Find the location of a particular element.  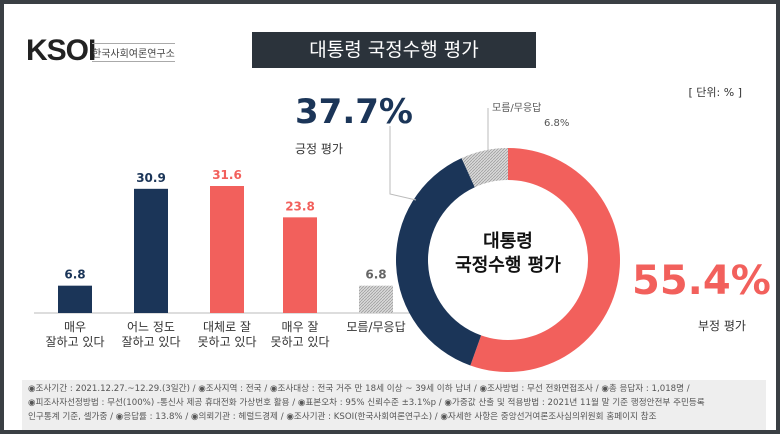

bar-value-label: 23.8 is located at coordinates (300, 206).